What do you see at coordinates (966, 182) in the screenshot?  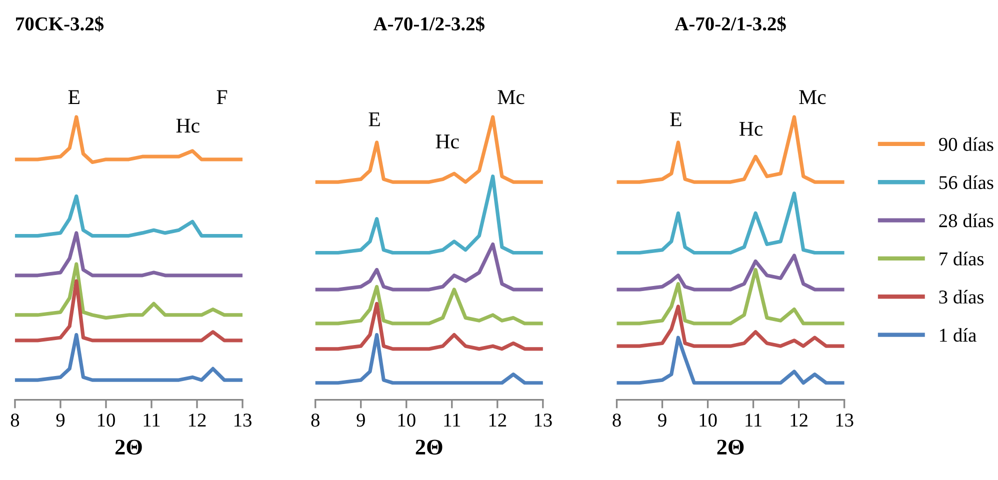 I see `legend-label: 56 días` at bounding box center [966, 182].